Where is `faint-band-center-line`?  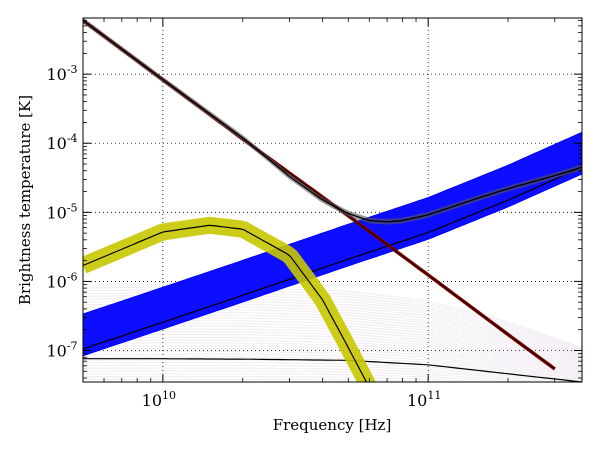 faint-band-center-line is located at coordinates (332, 370).